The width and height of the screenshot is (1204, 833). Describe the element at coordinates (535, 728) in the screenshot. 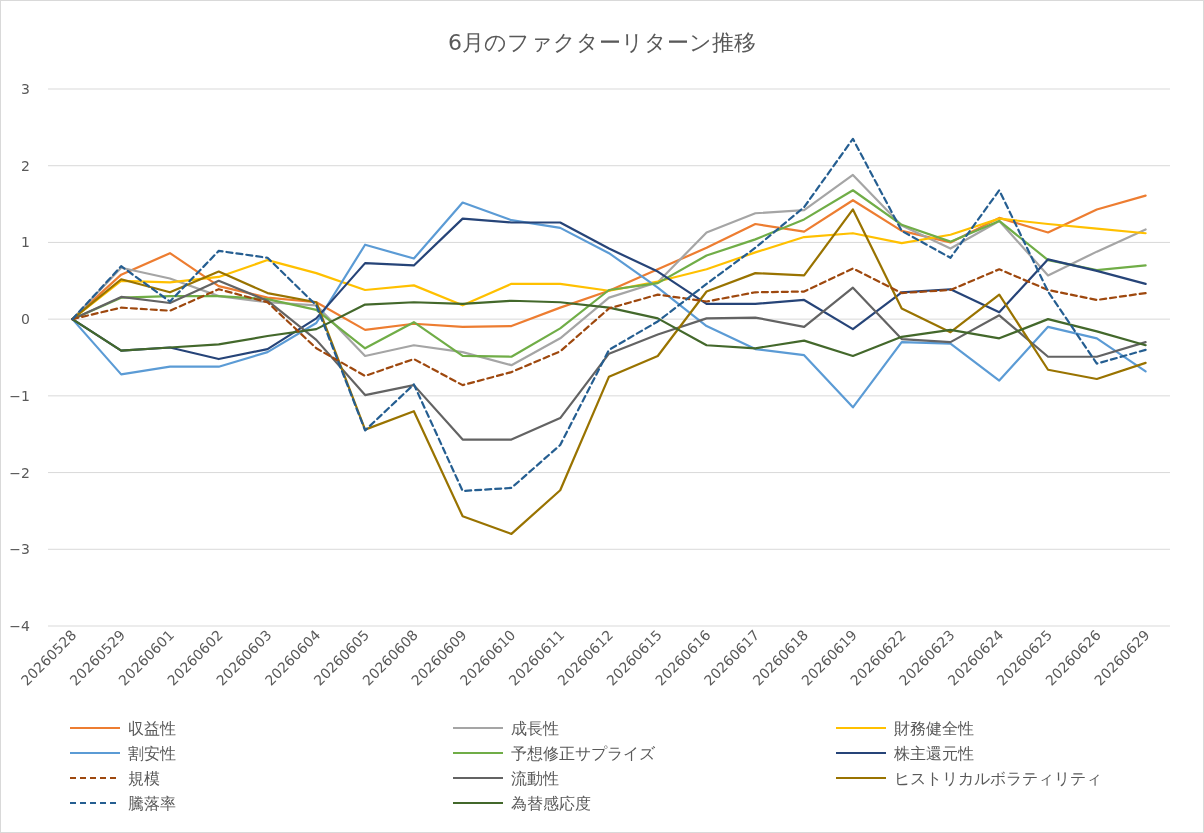

I see `legend-label: 成長性` at that location.